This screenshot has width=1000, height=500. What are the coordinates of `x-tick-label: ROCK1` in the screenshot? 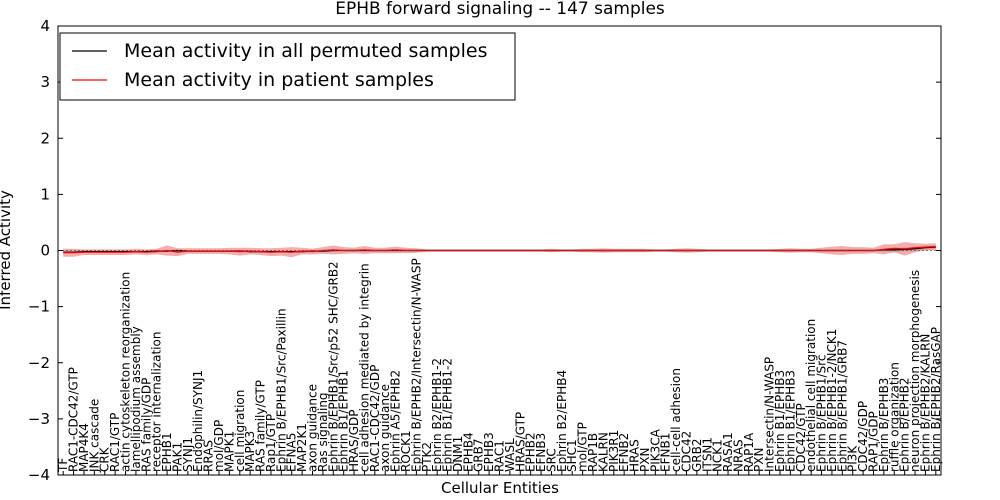 It's located at (406, 451).